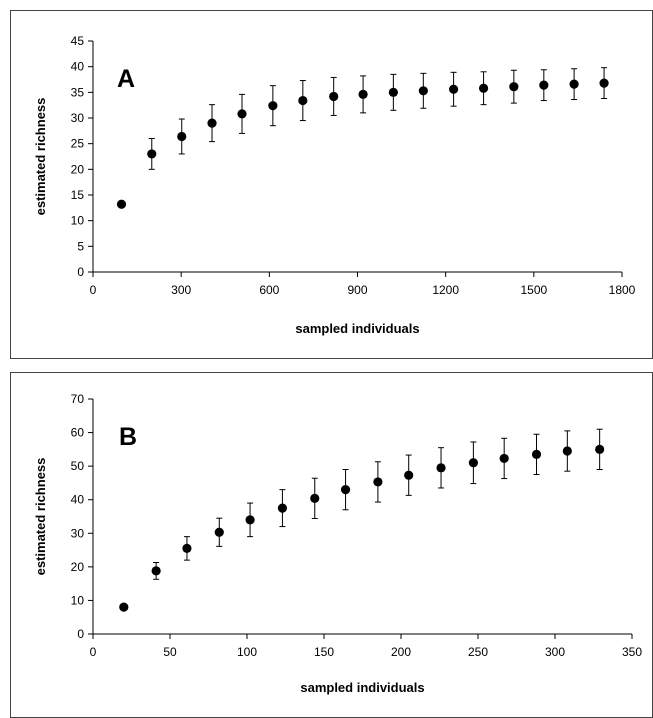  I want to click on x-tick-label: 1200, so click(445, 290).